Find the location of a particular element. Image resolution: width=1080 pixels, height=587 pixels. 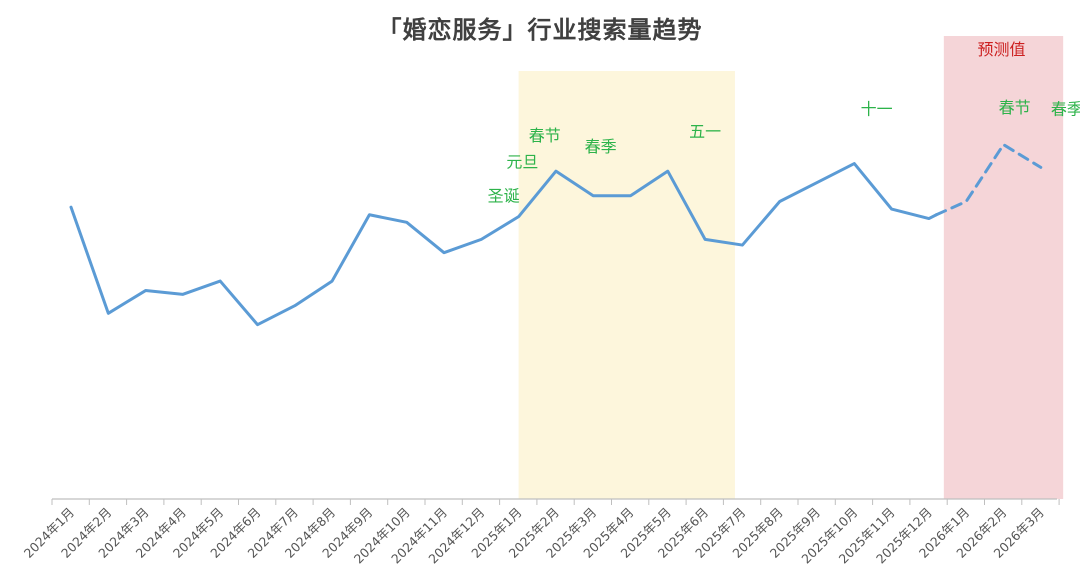

annotation-label: 十一 is located at coordinates (877, 108).